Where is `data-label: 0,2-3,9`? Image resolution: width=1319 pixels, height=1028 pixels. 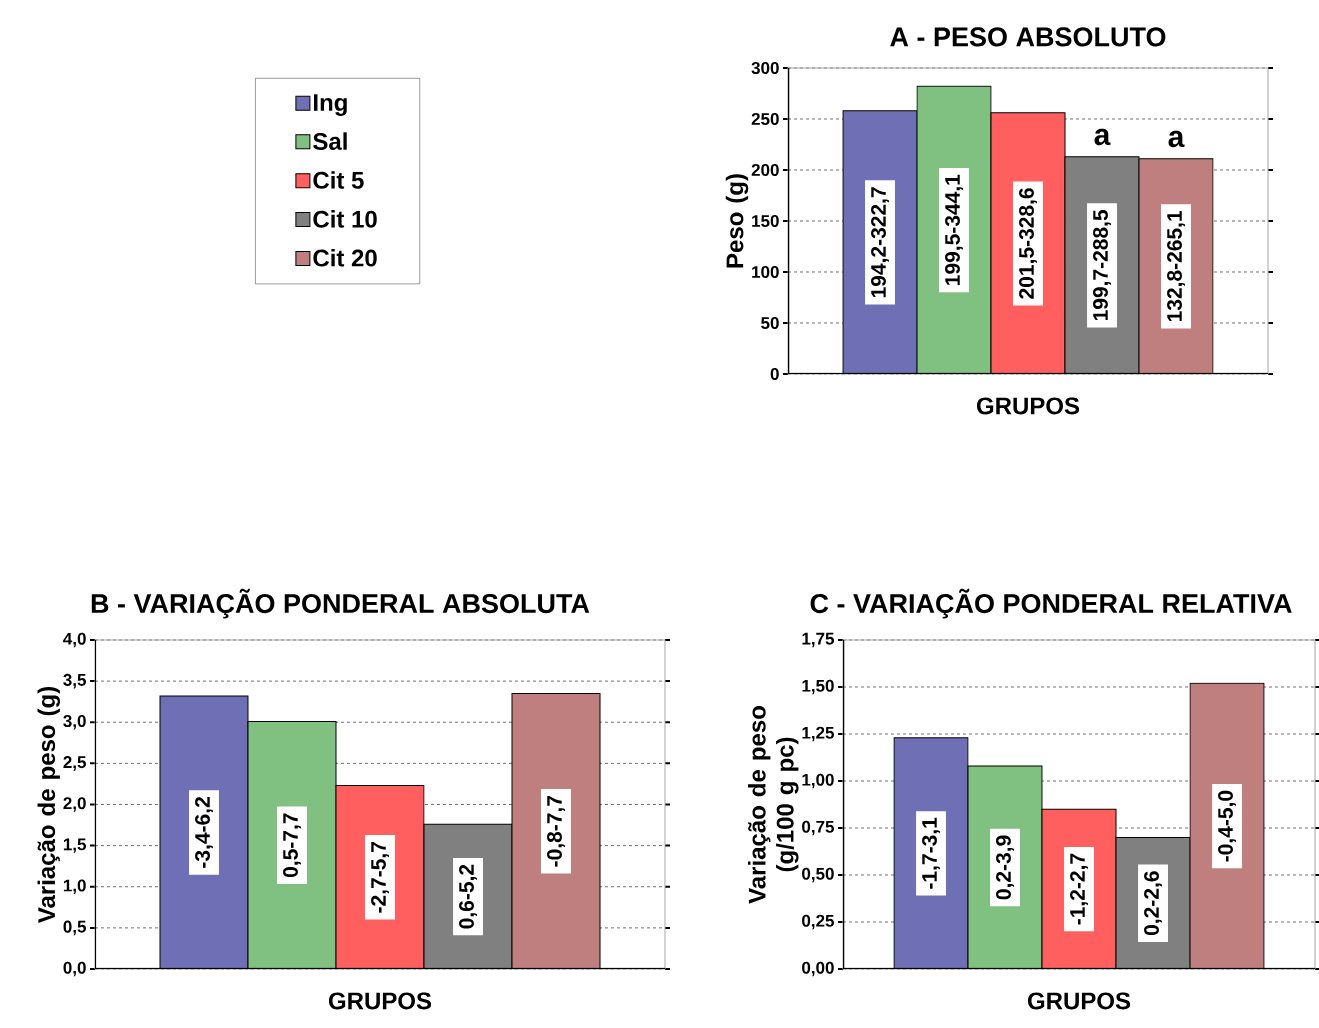 data-label: 0,2-3,9 is located at coordinates (1005, 867).